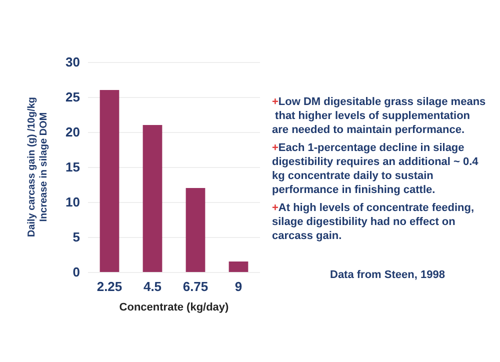 This screenshot has height=362, width=500. Describe the element at coordinates (73, 62) in the screenshot. I see `y-tick-label: 30` at that location.